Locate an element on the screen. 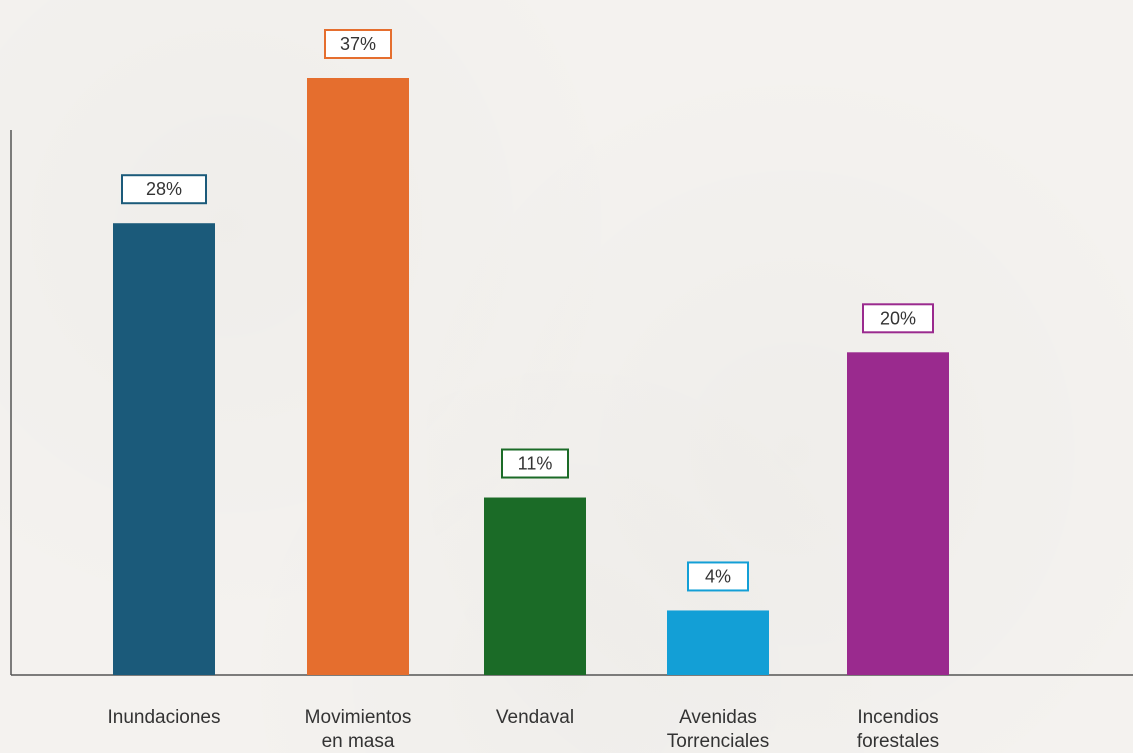  value-label-text-2: 11% is located at coordinates (535, 464).